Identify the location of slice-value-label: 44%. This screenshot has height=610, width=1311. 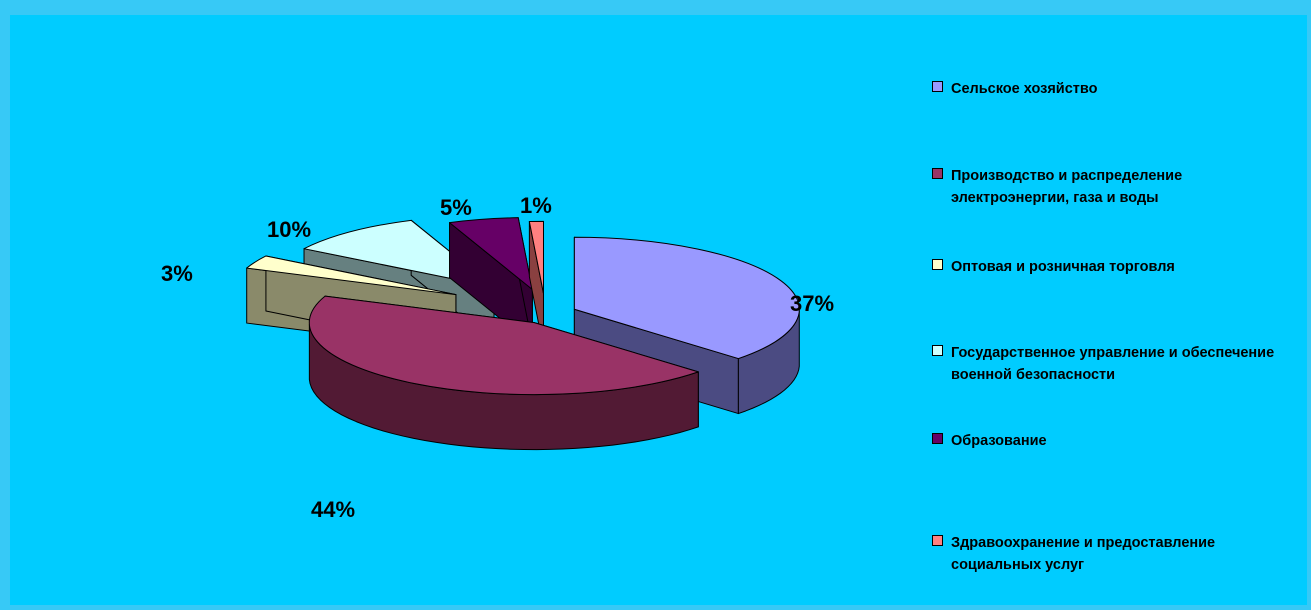
(333, 509).